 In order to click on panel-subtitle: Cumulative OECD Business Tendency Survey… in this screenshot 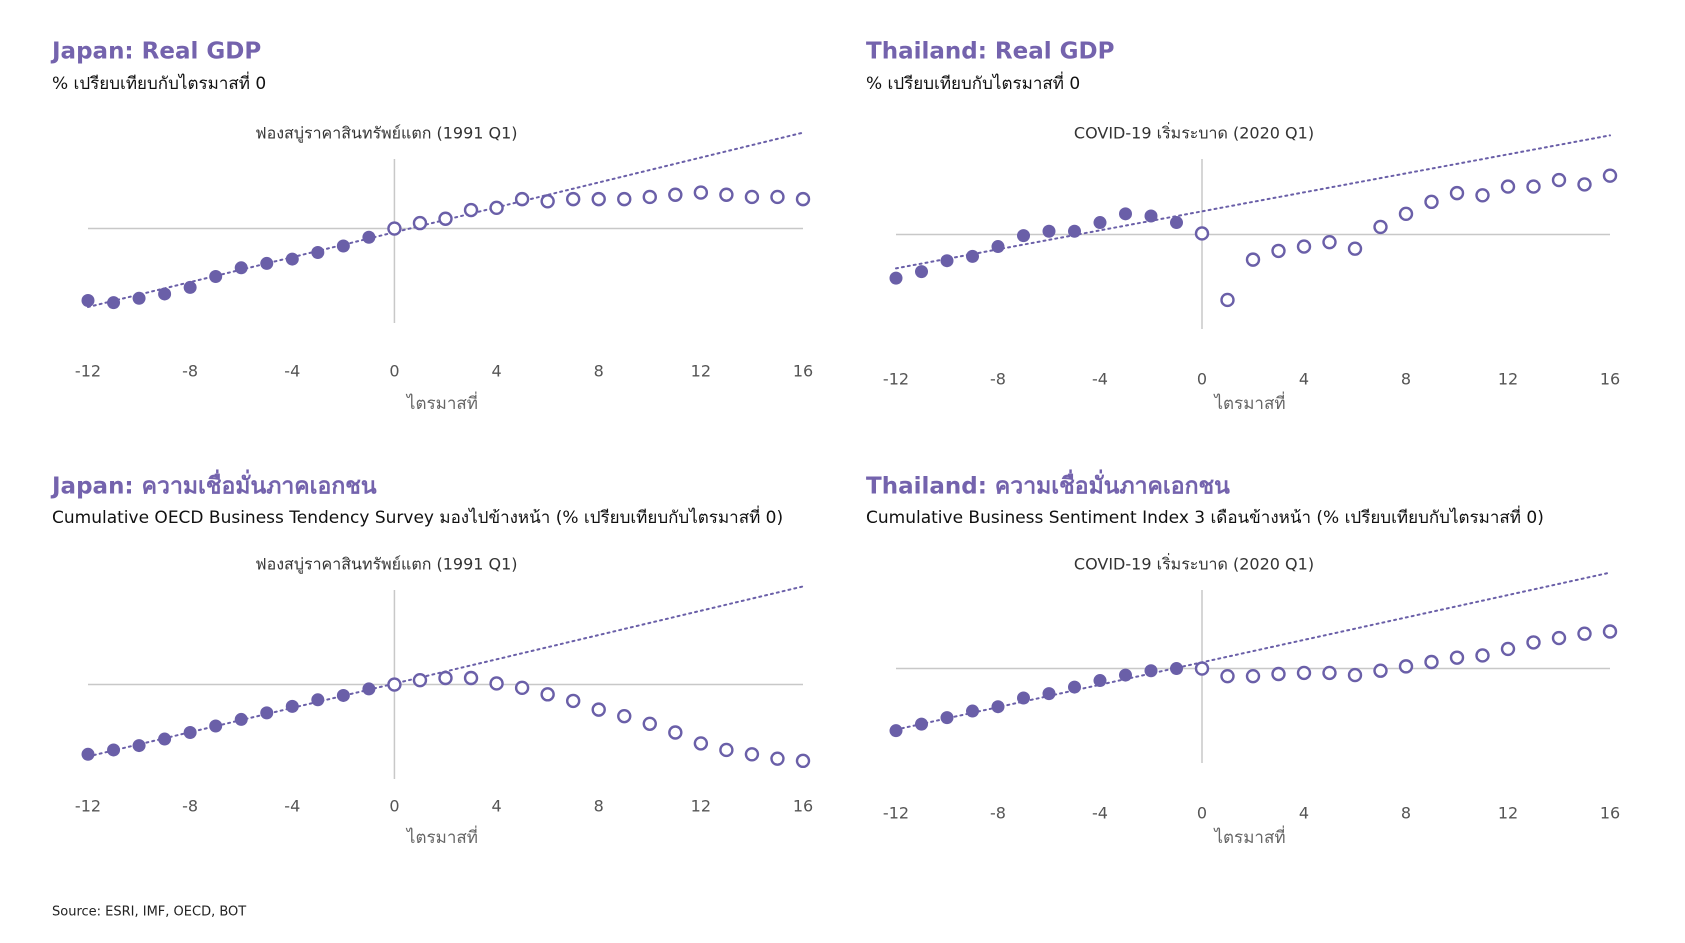, I will do `click(417, 516)`.